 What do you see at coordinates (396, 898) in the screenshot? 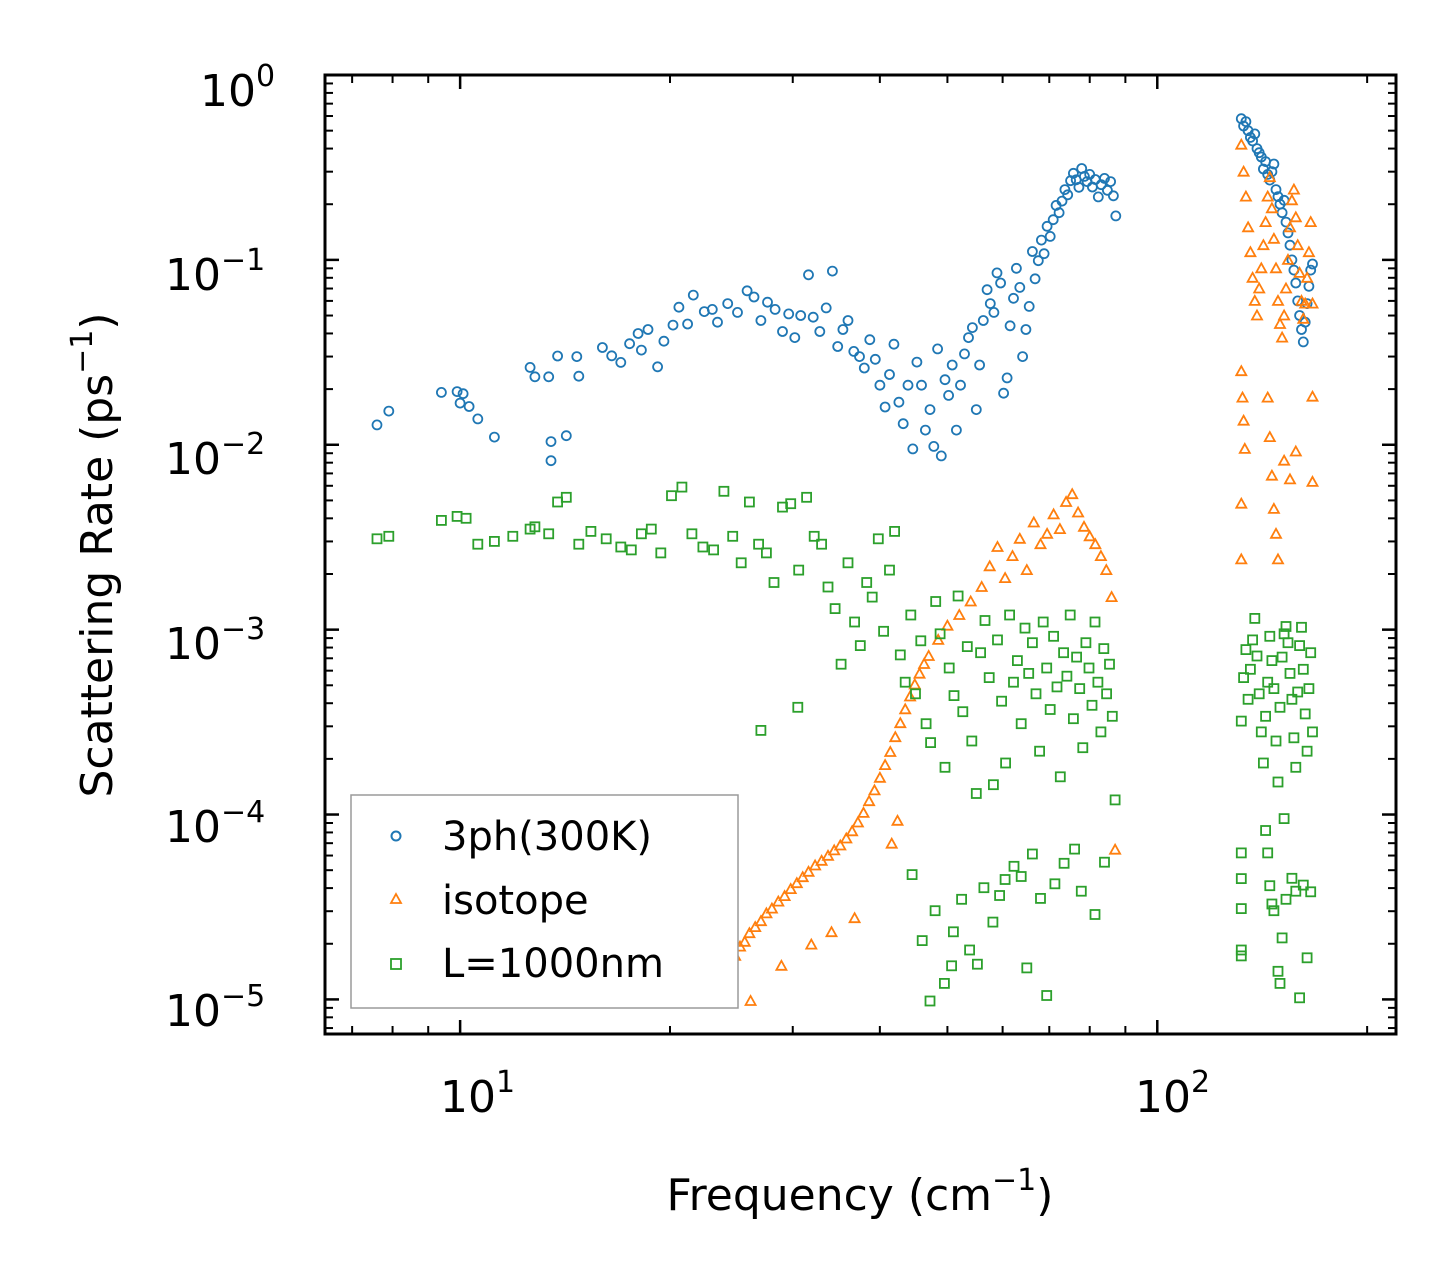
I see `legend-marker-isotope` at bounding box center [396, 898].